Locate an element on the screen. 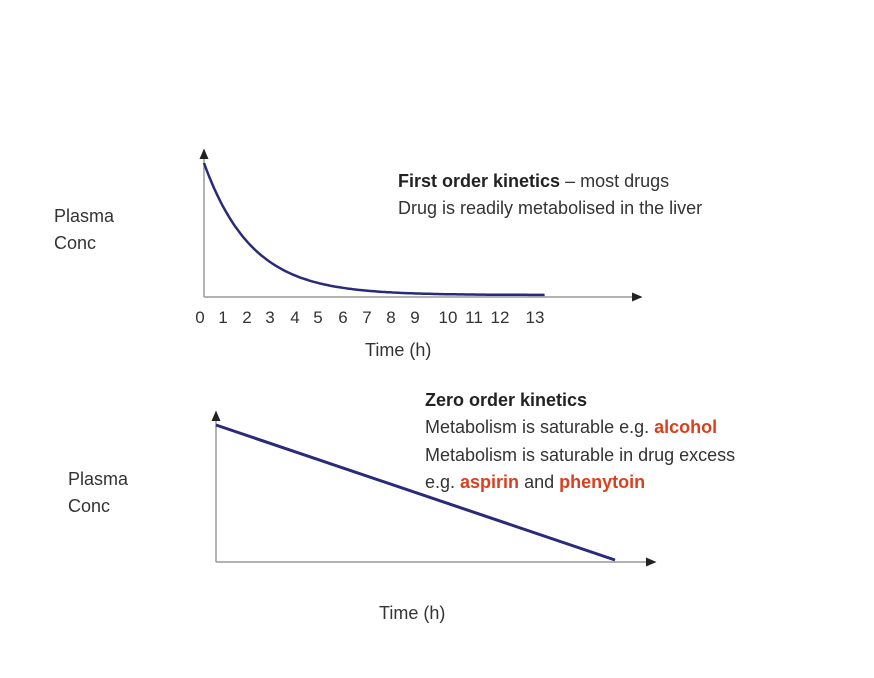 Image resolution: width=874 pixels, height=678 pixels. aspirin-highlight: aspirin is located at coordinates (489, 482).